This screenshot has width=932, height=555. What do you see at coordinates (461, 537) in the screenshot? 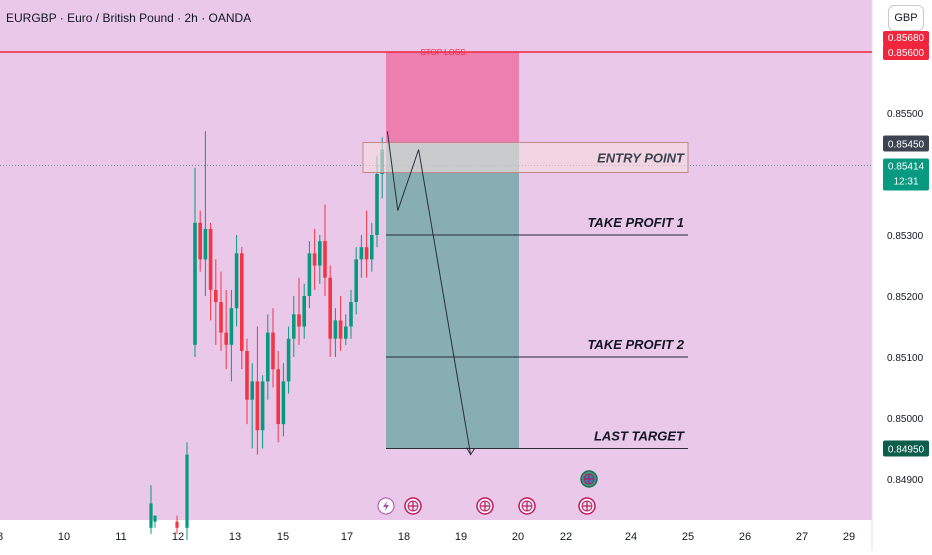
I see `x-tick-label: 19` at bounding box center [461, 537].